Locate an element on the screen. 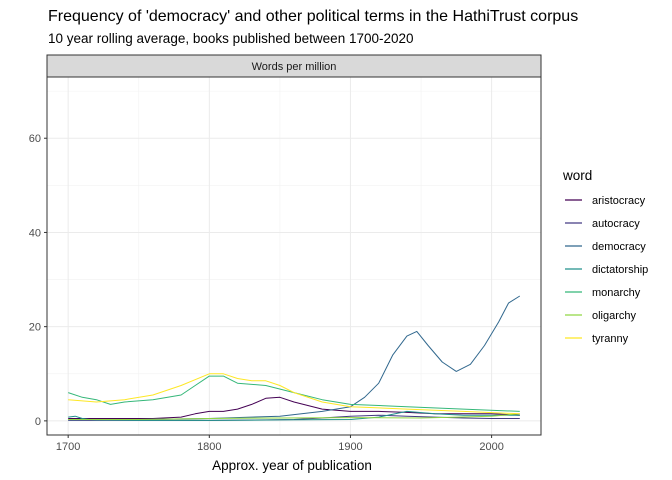 The width and height of the screenshot is (672, 480). series-line-monarchy is located at coordinates (294, 393).